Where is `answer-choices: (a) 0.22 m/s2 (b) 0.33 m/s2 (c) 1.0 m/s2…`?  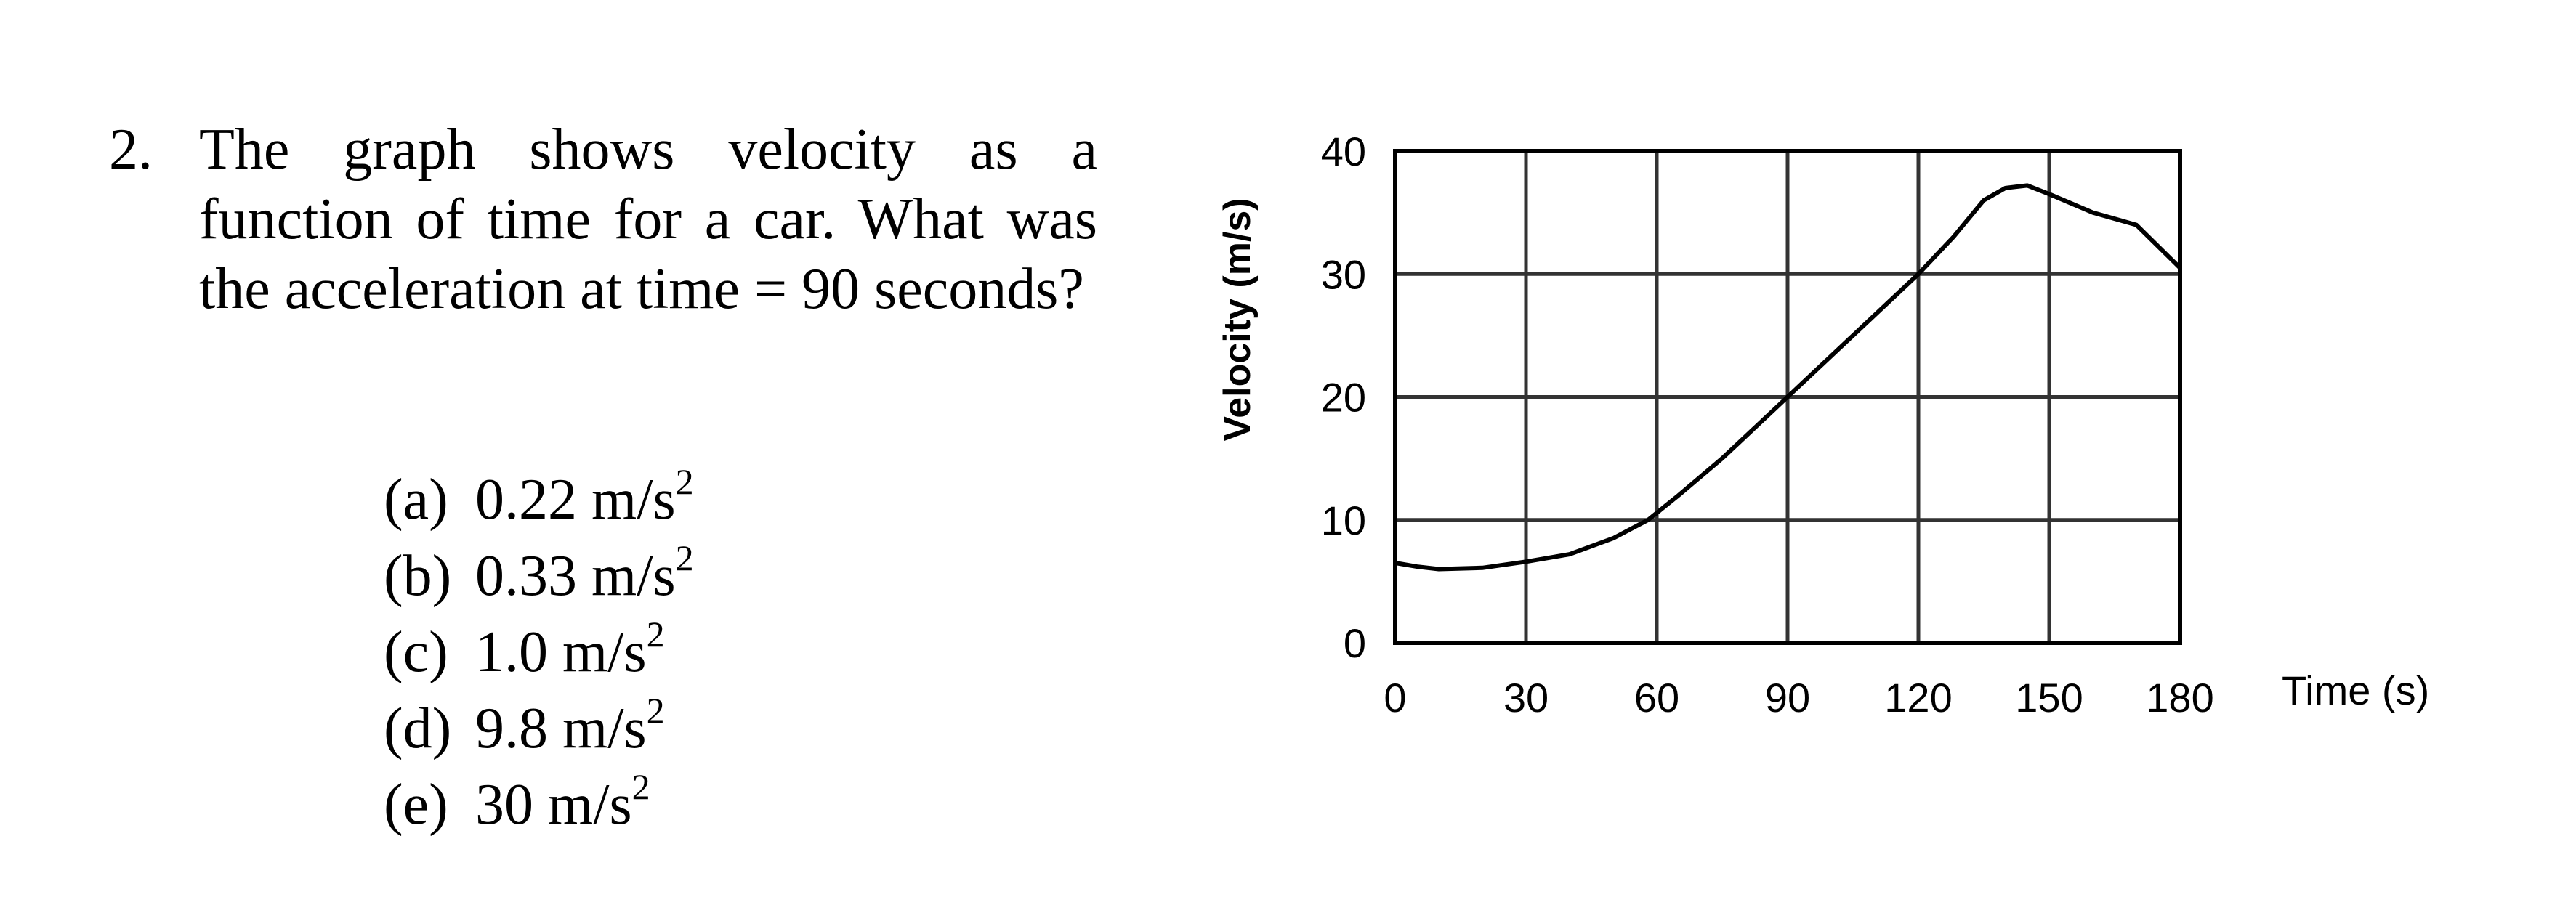
answer-choices: (a) 0.22 m/s2 (b) 0.33 m/s2 (c) 1.0 m/s2… is located at coordinates (539, 653).